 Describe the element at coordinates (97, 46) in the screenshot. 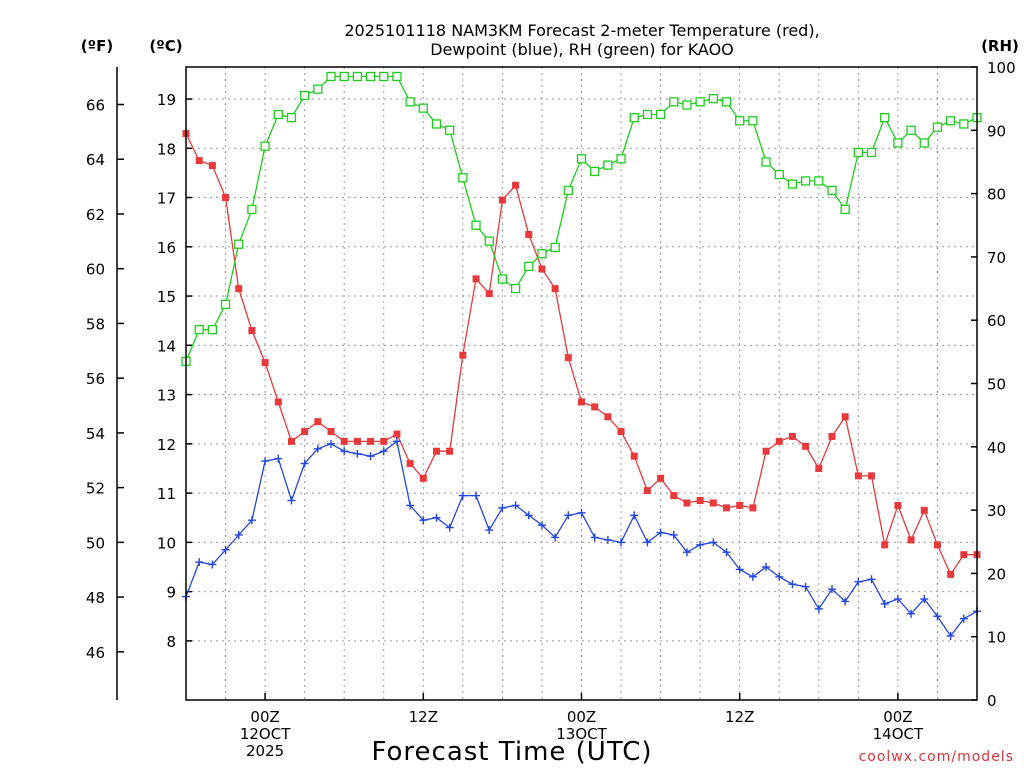

I see `fahrenheit-axis-unit: (ºF)` at that location.